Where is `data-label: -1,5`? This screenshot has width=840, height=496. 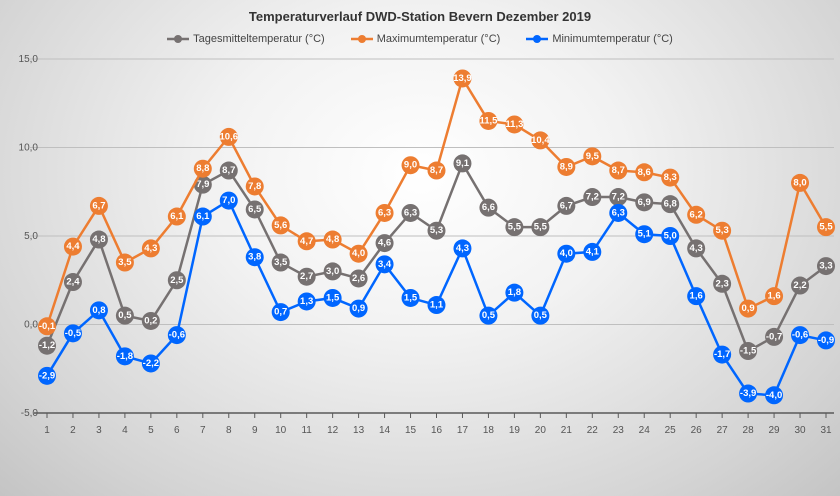 data-label: -1,5 is located at coordinates (748, 351).